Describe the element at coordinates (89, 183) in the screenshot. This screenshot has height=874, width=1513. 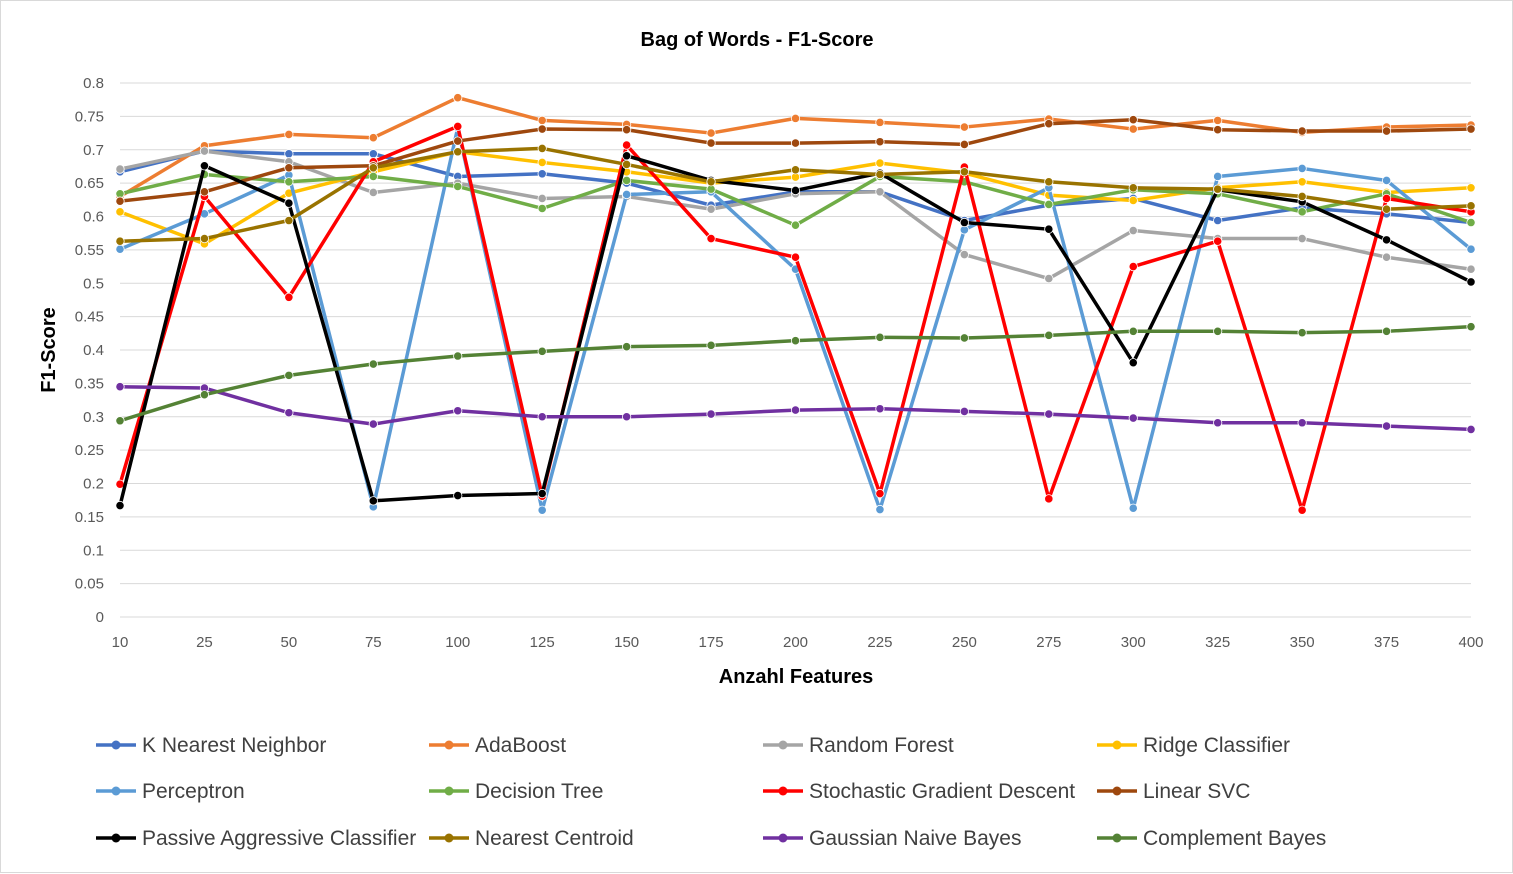
I see `y-tick-label: 0.65` at that location.